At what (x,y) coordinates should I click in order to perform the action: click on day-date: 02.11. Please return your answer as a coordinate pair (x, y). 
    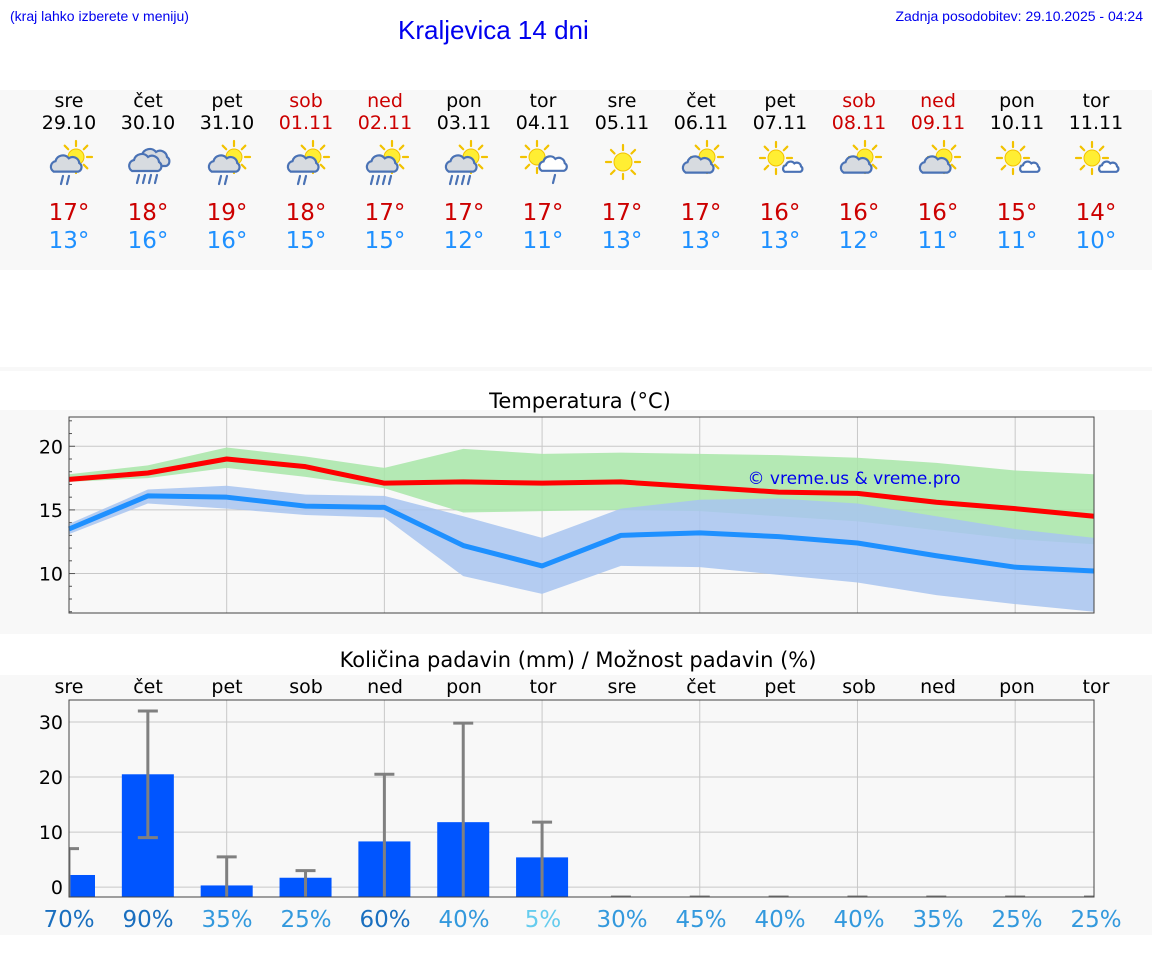
    Looking at the image, I should click on (385, 123).